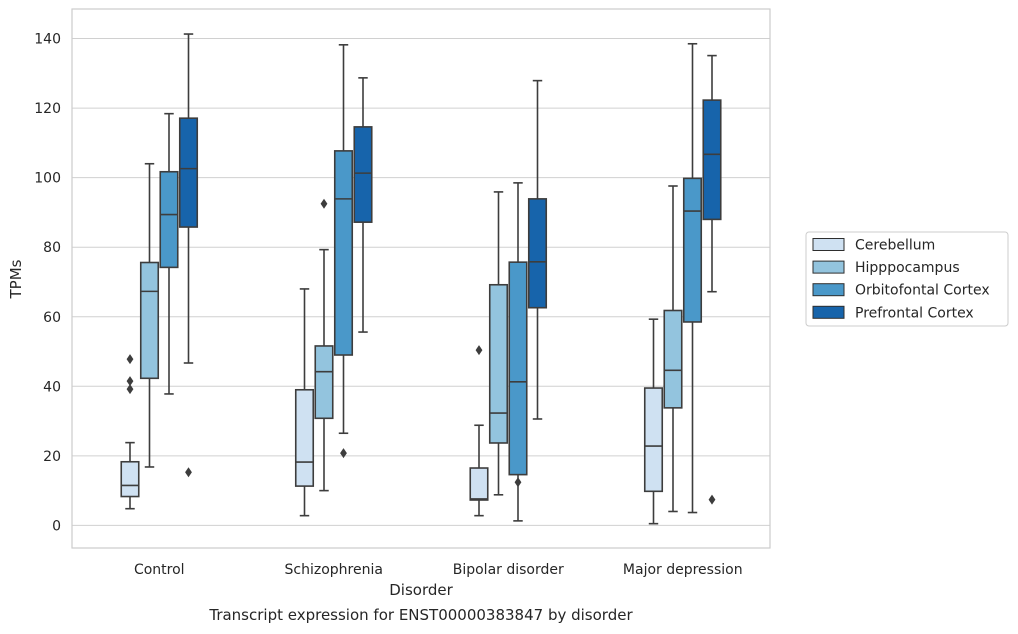 The image size is (1018, 634). Describe the element at coordinates (47, 283) in the screenshot. I see `y-ticks: 0 20 40 60 80 100 120 140` at that location.